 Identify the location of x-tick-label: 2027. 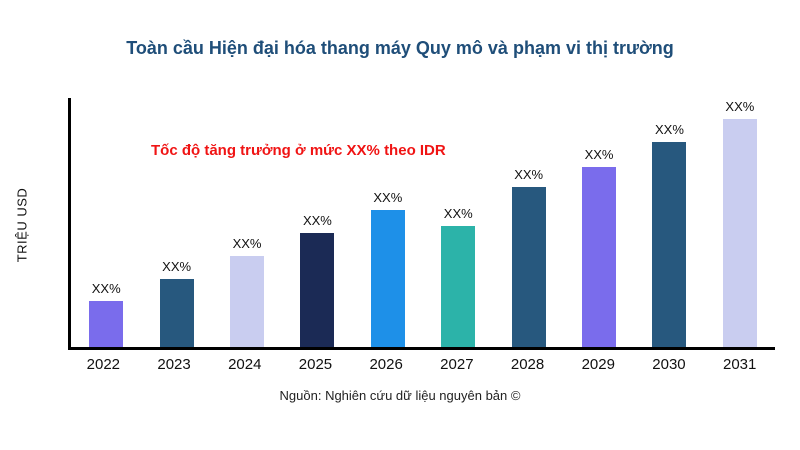
(457, 364).